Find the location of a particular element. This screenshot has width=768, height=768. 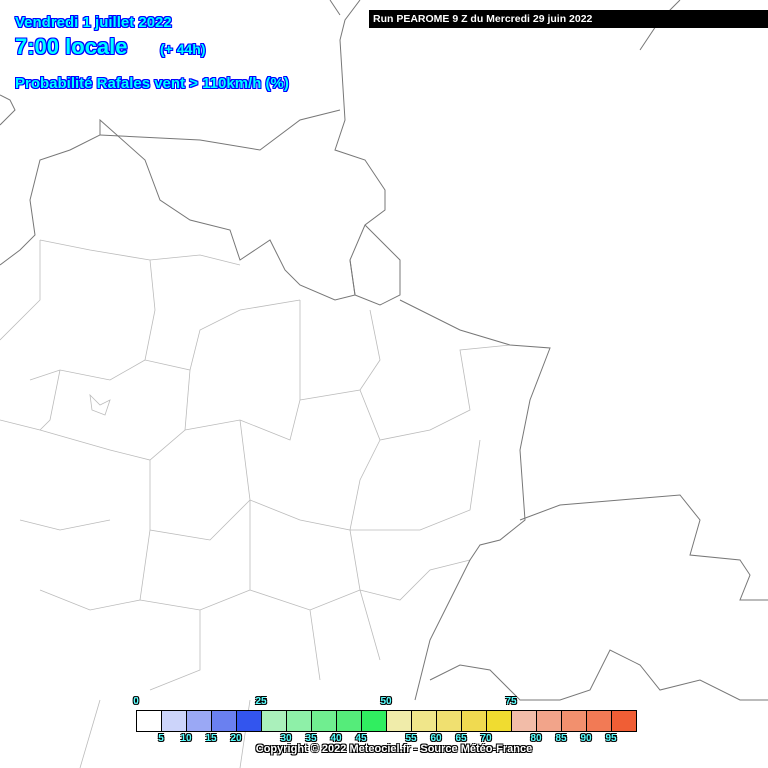

scale-label-bottom: 5 is located at coordinates (161, 738).